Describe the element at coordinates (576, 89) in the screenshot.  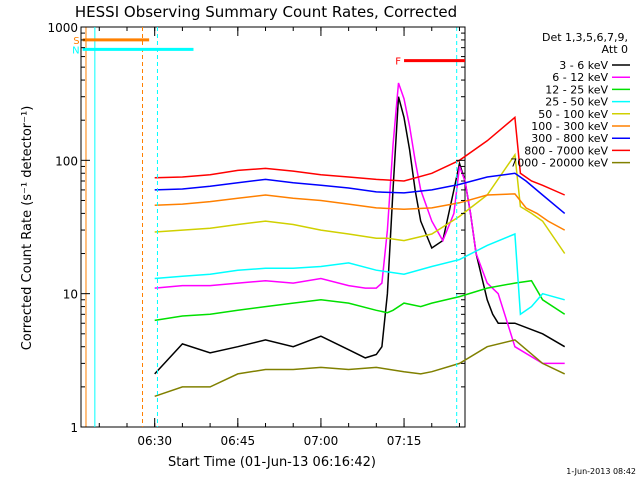
I see `legend-label-12-25-kev: 12 - 25 keV` at that location.